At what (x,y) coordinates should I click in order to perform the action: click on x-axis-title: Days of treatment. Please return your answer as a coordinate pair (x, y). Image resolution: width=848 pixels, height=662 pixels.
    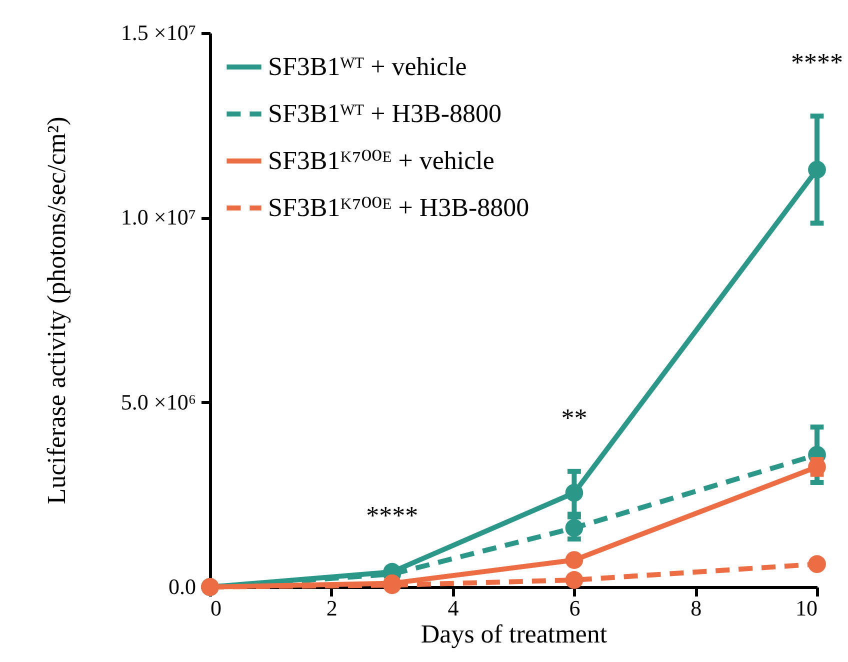
    Looking at the image, I should click on (514, 634).